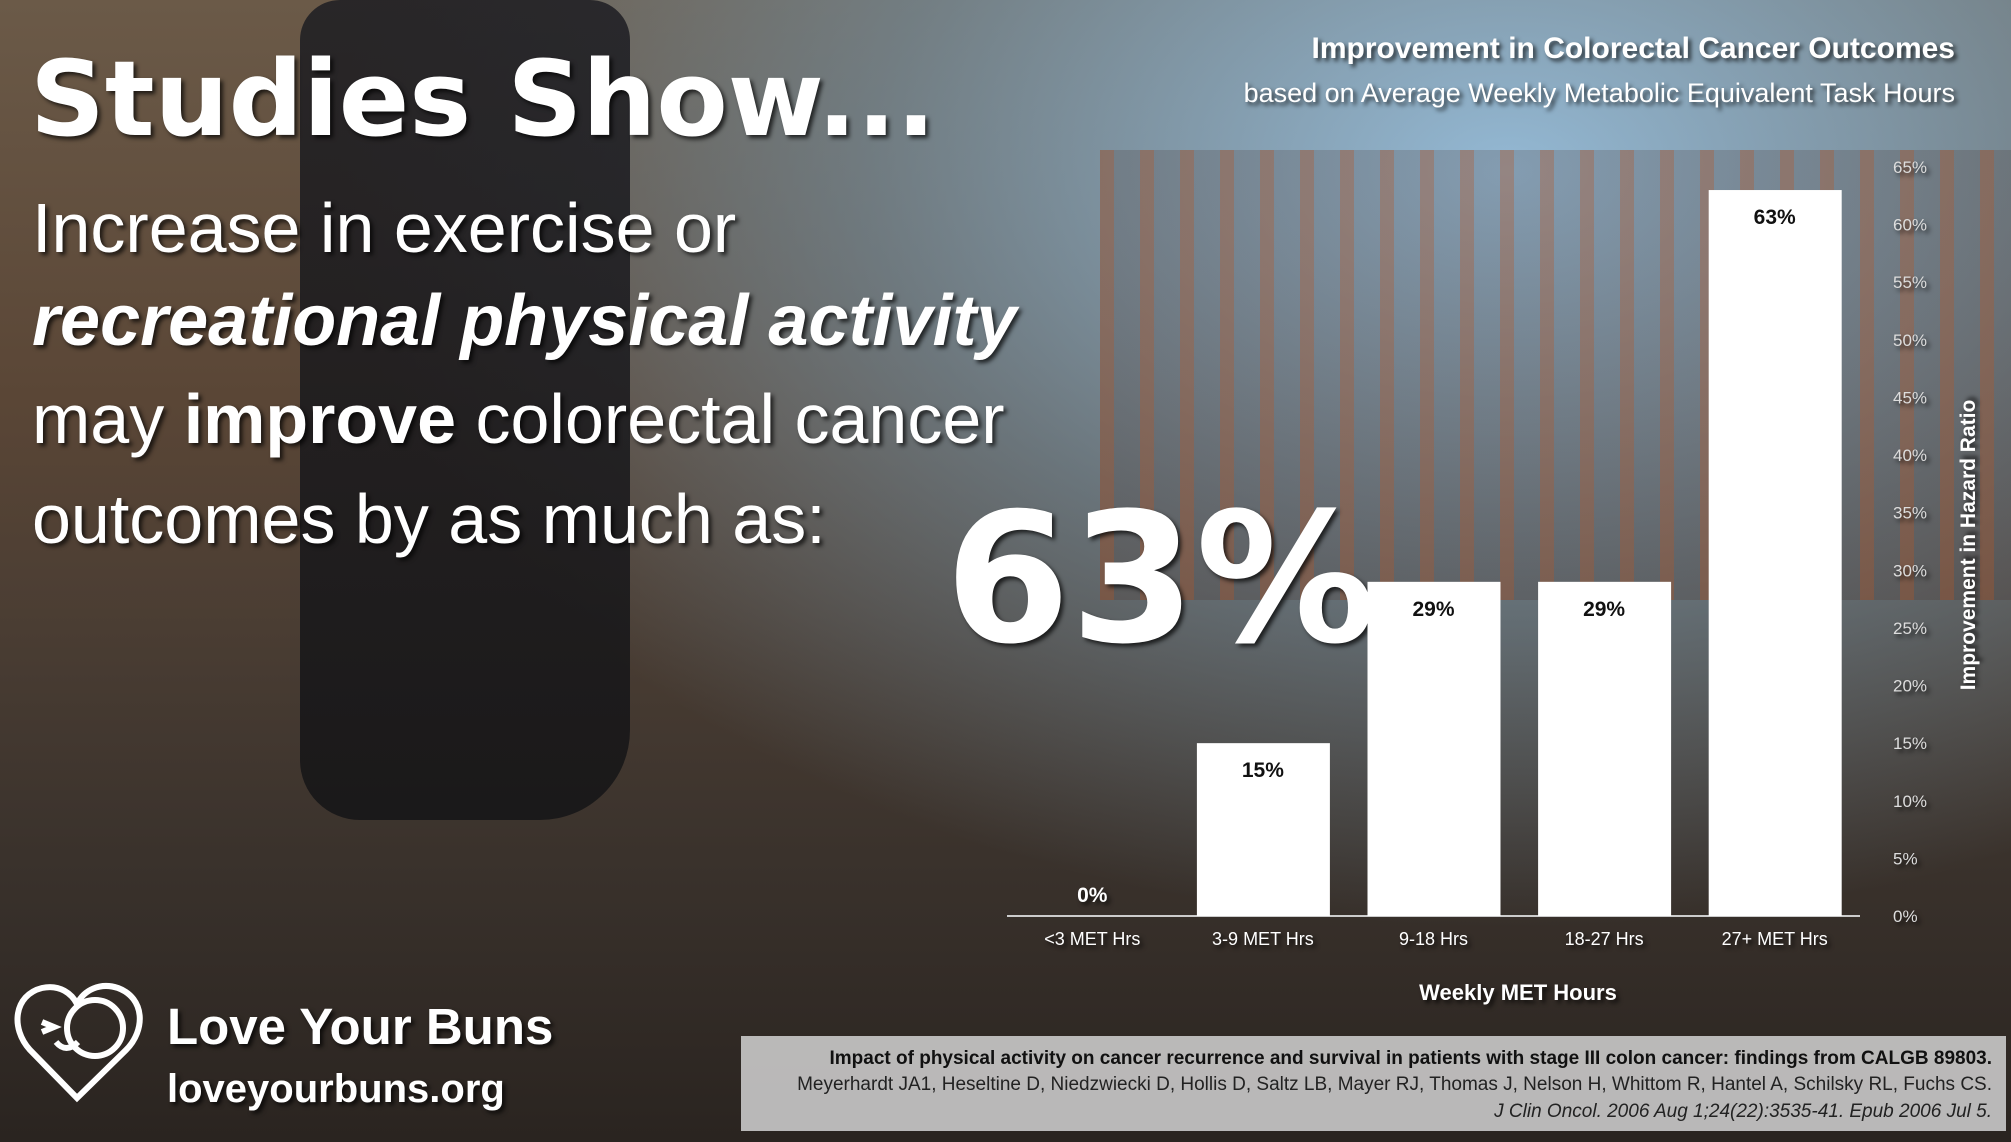  Describe the element at coordinates (526, 321) in the screenshot. I see `body-line: recreational physical activity` at that location.